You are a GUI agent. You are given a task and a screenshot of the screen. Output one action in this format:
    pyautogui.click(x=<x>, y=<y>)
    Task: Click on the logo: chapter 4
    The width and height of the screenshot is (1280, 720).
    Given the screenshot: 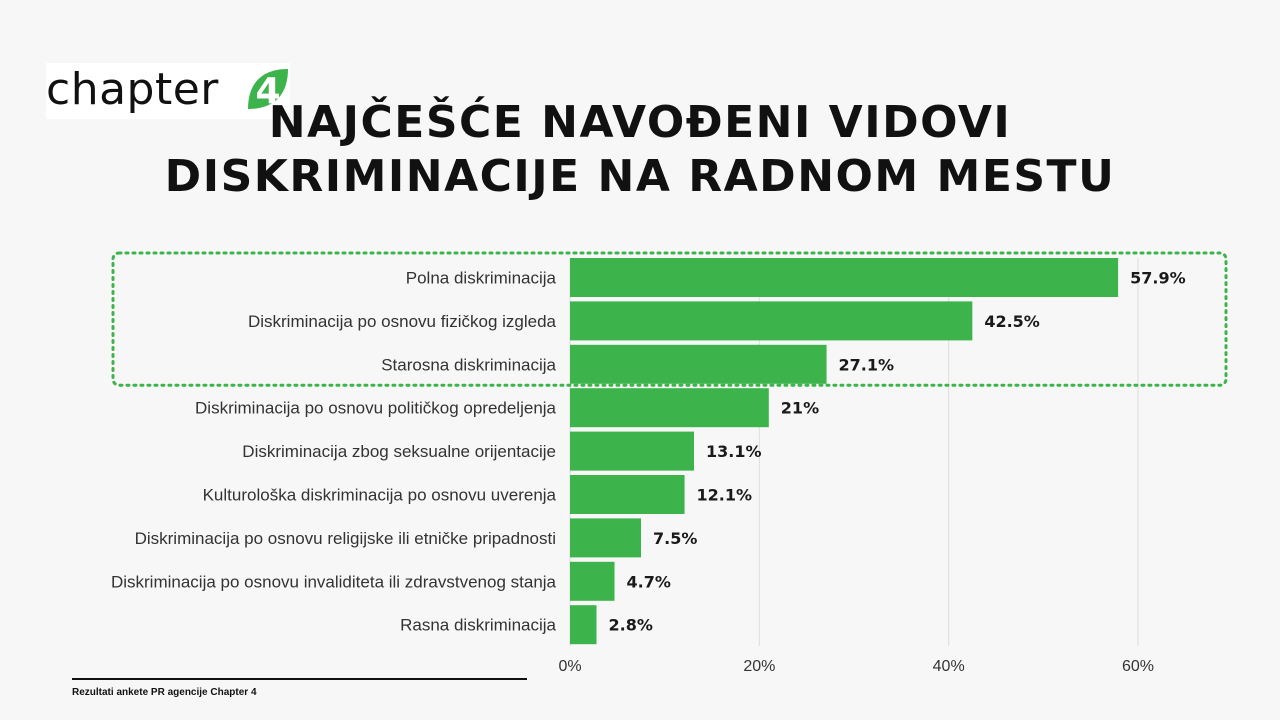 What is the action you would take?
    pyautogui.click(x=168, y=91)
    